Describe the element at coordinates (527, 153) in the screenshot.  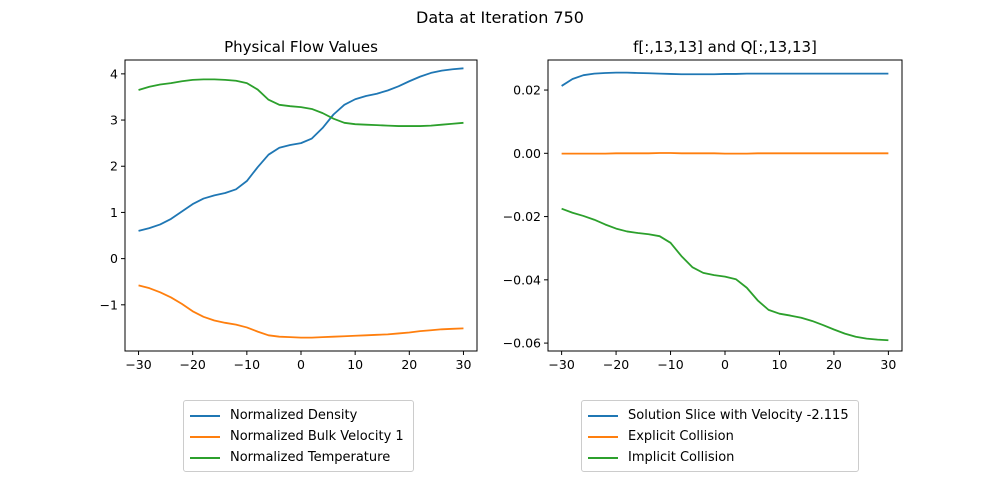
I see `y-tick-label: 0.00` at that location.